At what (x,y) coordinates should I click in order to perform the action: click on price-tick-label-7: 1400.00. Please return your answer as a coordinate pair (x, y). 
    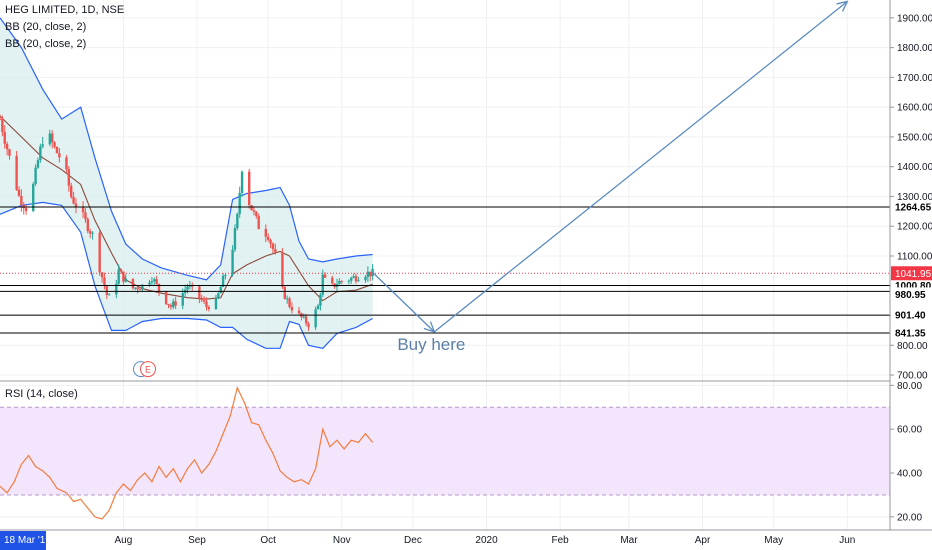
    Looking at the image, I should click on (914, 167).